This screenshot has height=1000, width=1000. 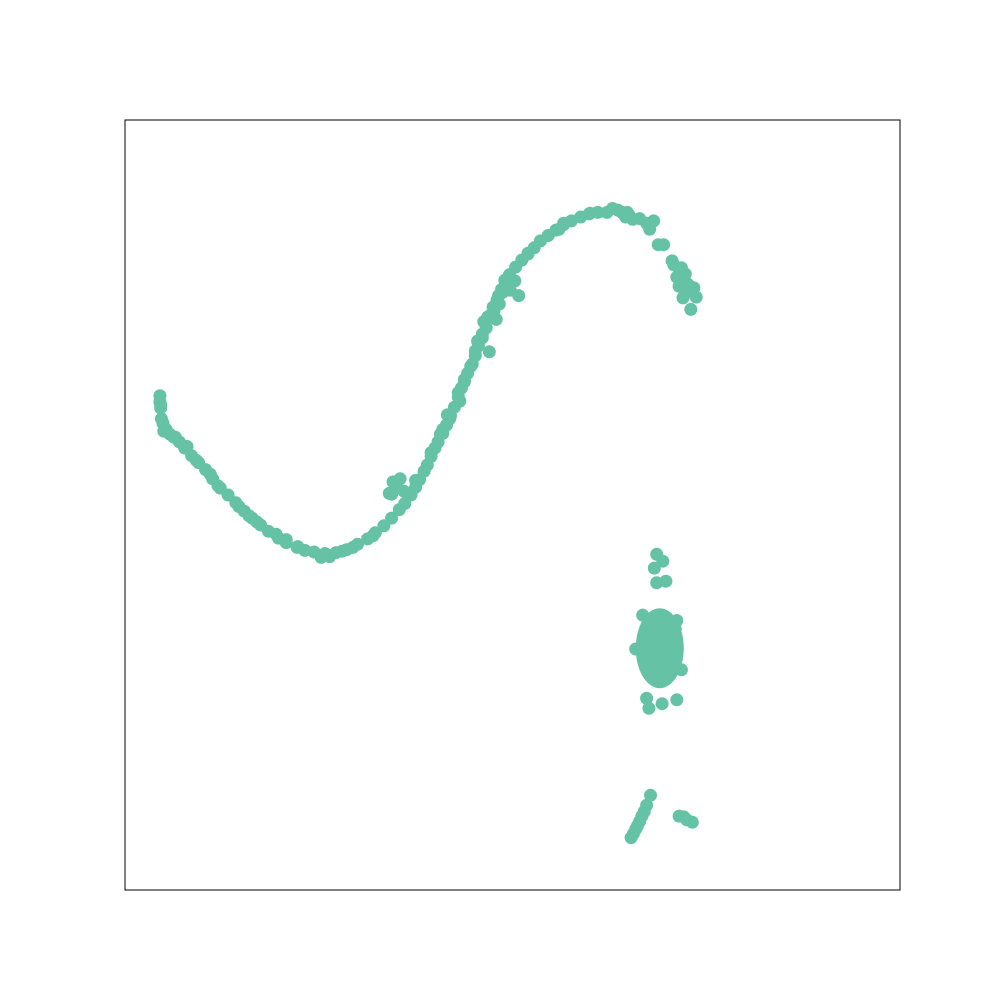 What do you see at coordinates (659, 648) in the screenshot?
I see `dense-cluster-blob` at bounding box center [659, 648].